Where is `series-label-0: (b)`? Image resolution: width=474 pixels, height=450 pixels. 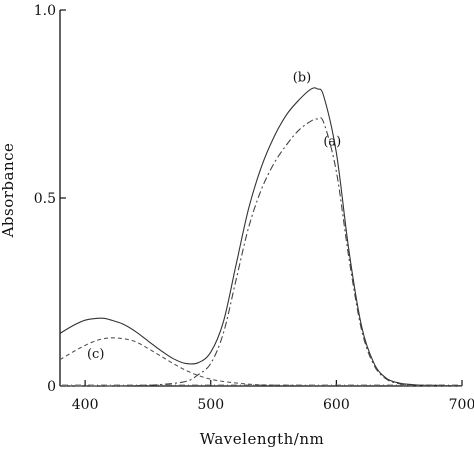
series-label-0: (b) is located at coordinates (302, 77).